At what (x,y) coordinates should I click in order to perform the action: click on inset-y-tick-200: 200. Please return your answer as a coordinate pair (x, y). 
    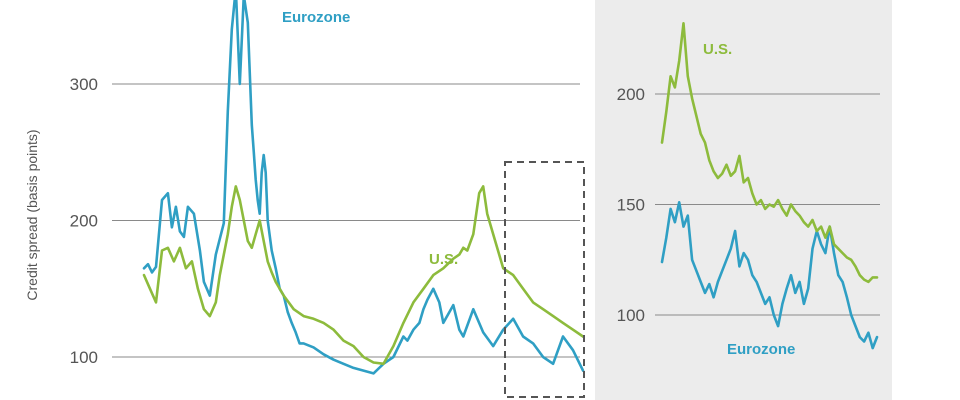
    Looking at the image, I should click on (631, 94).